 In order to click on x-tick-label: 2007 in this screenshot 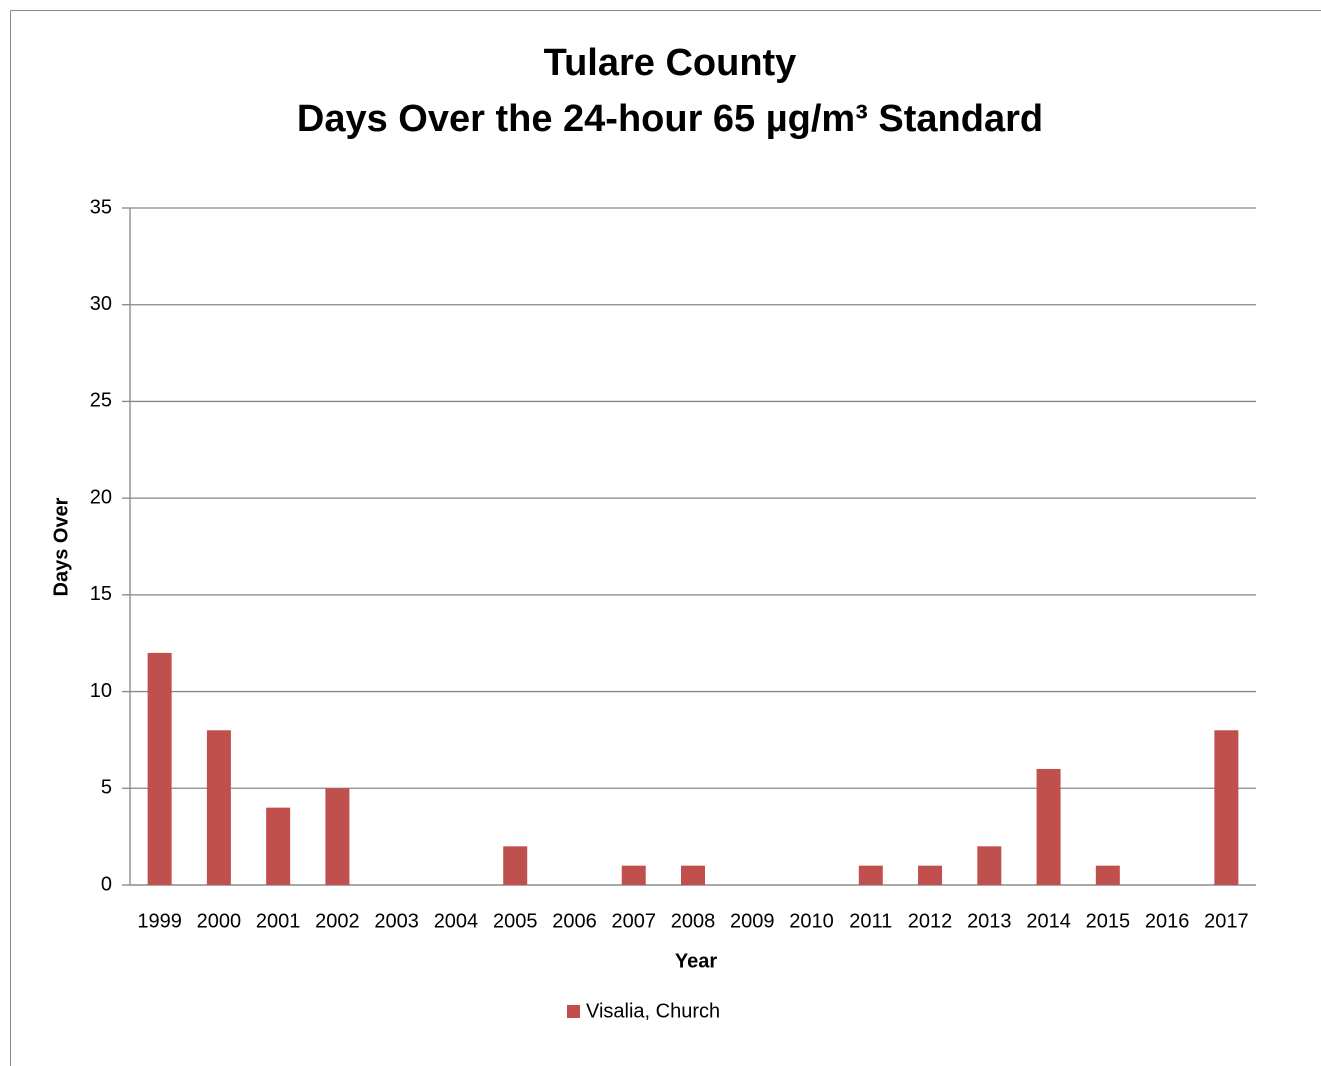, I will do `click(633, 921)`.